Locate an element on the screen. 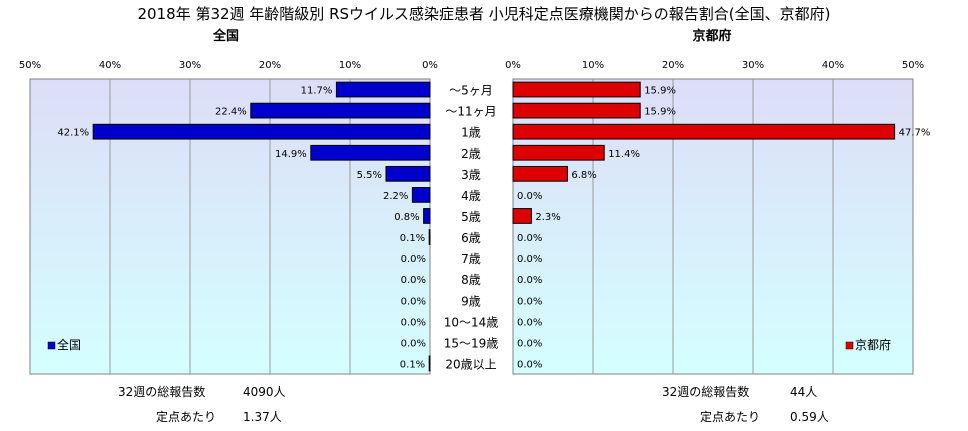 Image resolution: width=968 pixels, height=431 pixels. left-data-label: 5.5% is located at coordinates (369, 175).